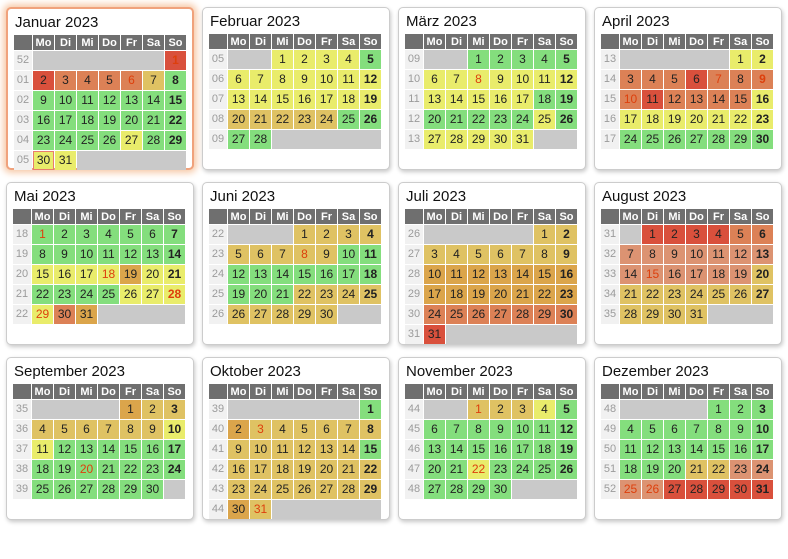  Describe the element at coordinates (42, 469) in the screenshot. I see `day-cell: 18` at that location.